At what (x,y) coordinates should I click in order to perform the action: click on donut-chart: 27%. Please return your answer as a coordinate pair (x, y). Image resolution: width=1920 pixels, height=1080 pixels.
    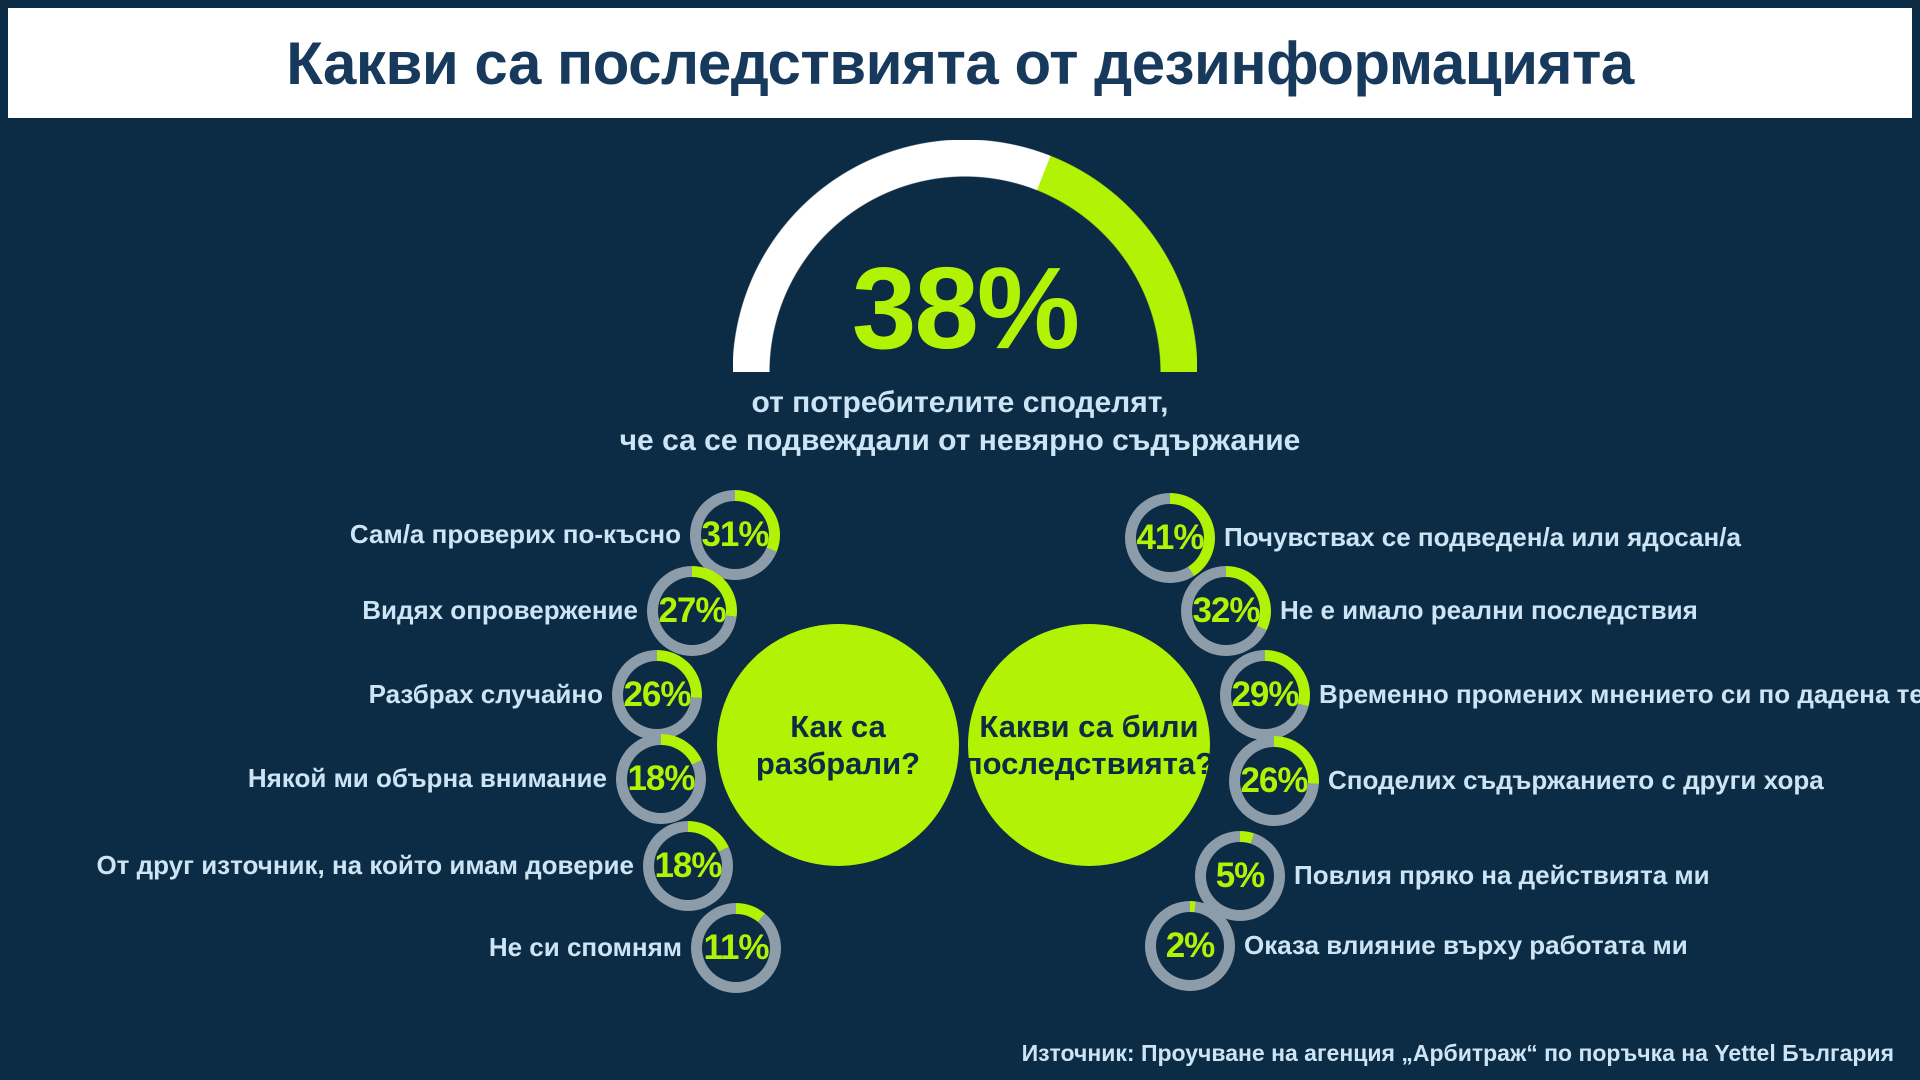
    Looking at the image, I should click on (692, 611).